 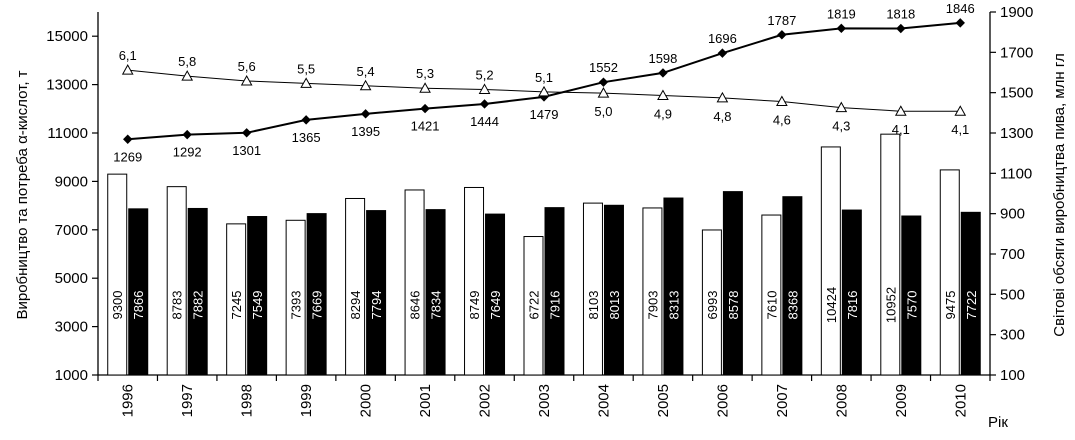 I want to click on x-tick-label: 1996, so click(x=128, y=400).